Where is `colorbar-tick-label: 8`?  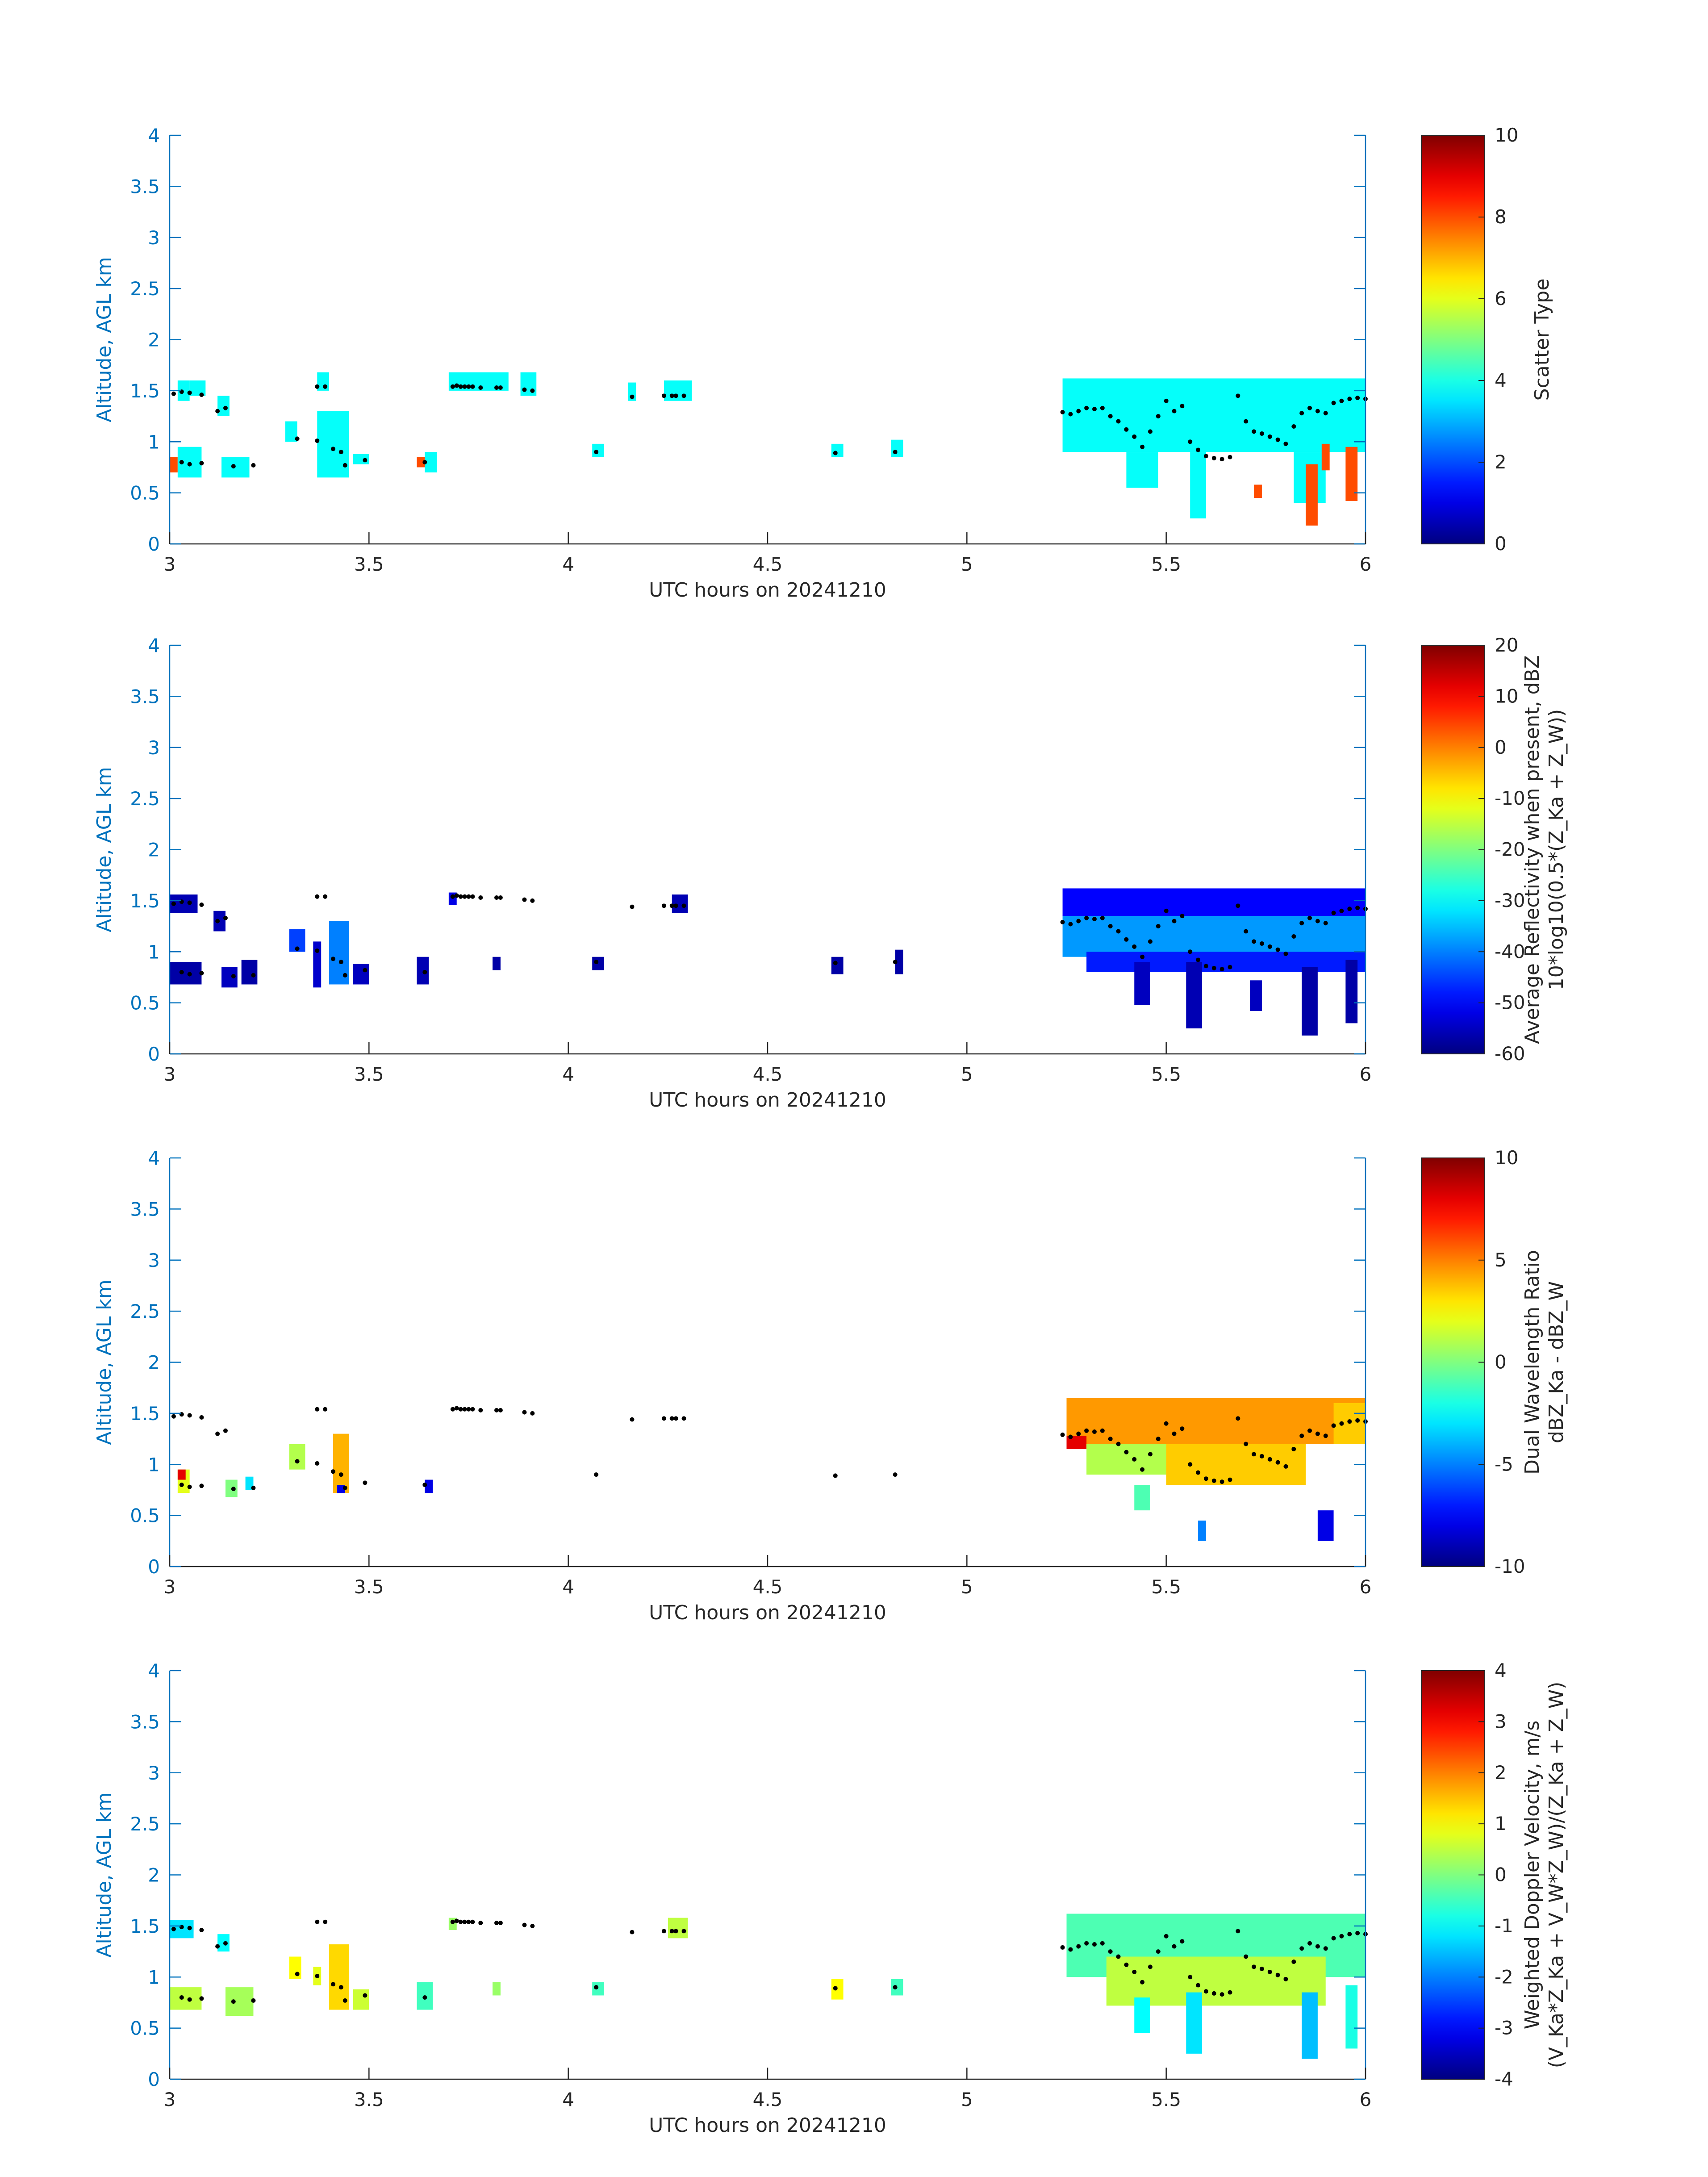 colorbar-tick-label: 8 is located at coordinates (1501, 217).